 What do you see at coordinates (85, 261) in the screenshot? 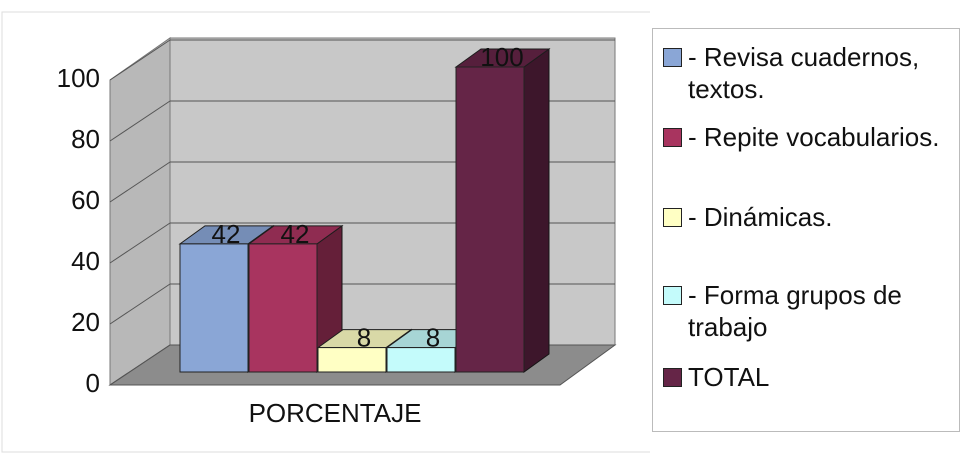
I see `y-tick-label: 40` at bounding box center [85, 261].